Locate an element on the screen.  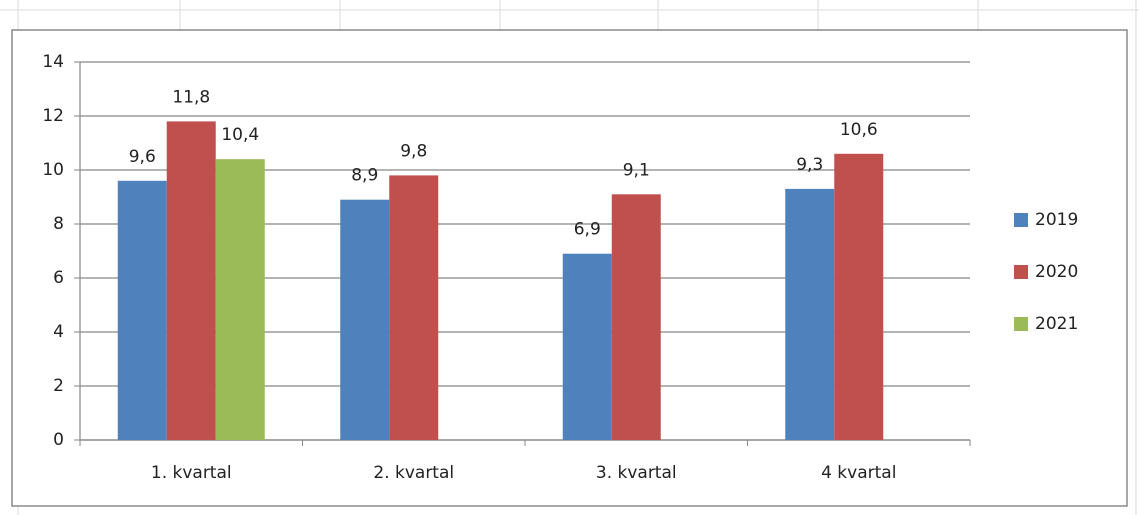
y-tick-label: 8 is located at coordinates (58, 224).